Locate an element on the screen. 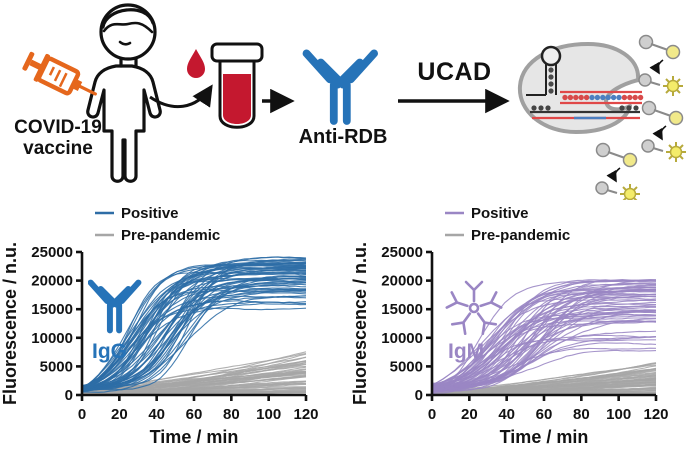 This screenshot has width=693, height=450. target-sequence-dots is located at coordinates (603, 97).